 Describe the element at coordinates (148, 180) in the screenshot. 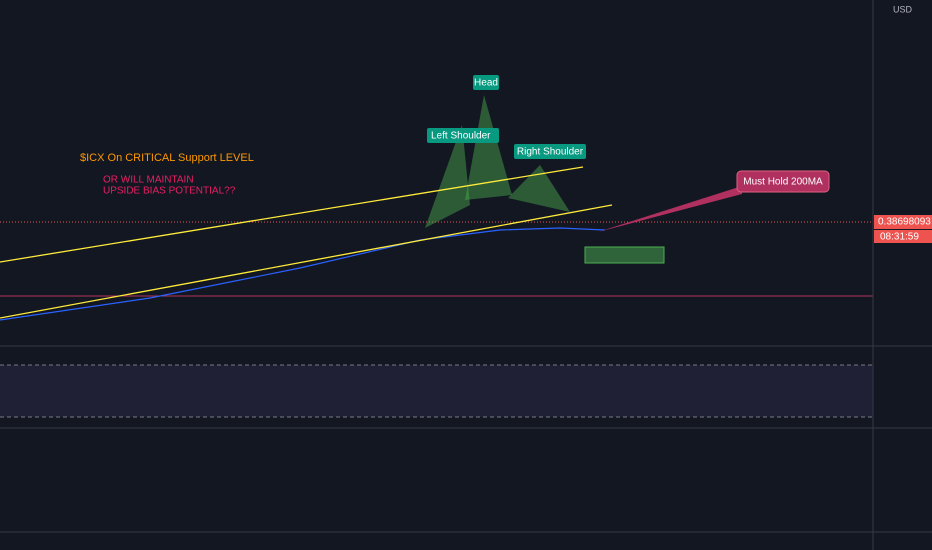

I see `question-line: OR WILL MAINTAIN` at that location.